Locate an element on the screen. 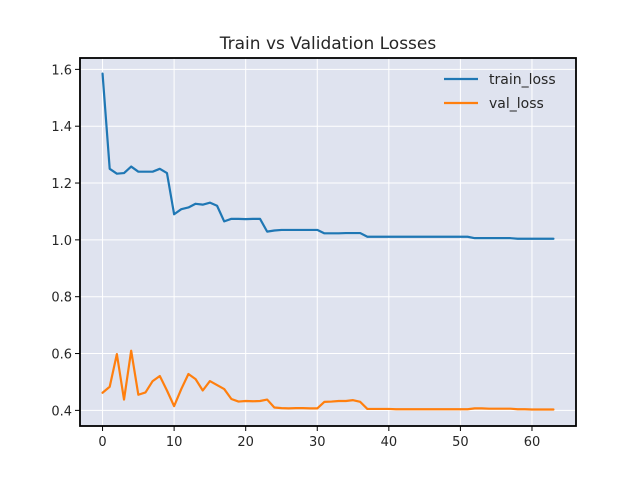  x-tick-label: 0 is located at coordinates (102, 442).